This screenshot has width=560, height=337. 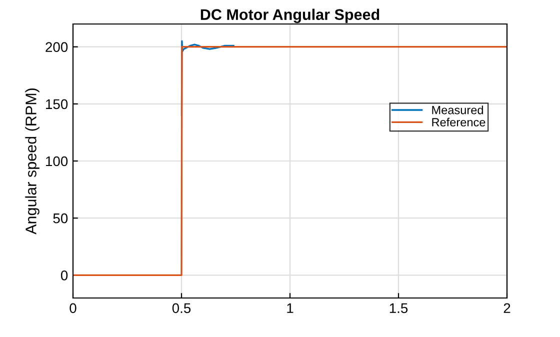 What do you see at coordinates (290, 308) in the screenshot?
I see `x-tick-label: 1` at bounding box center [290, 308].